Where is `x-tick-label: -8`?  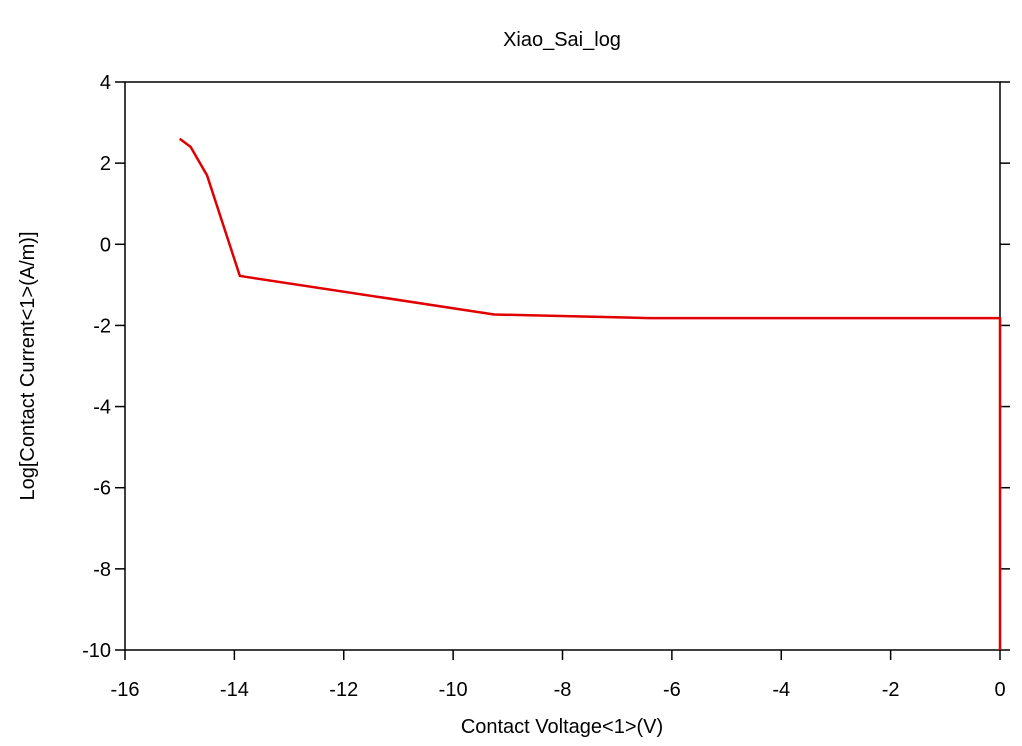 x-tick-label: -8 is located at coordinates (563, 690).